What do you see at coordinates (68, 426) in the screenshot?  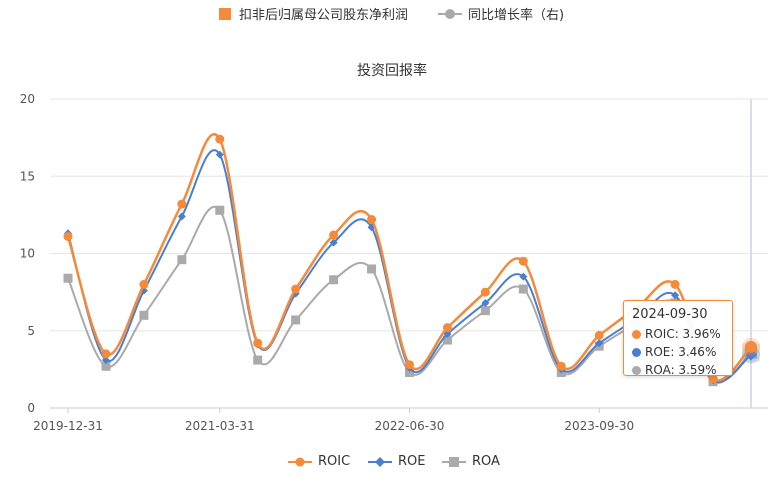 I see `x-tick-label: 2019-12-31` at bounding box center [68, 426].